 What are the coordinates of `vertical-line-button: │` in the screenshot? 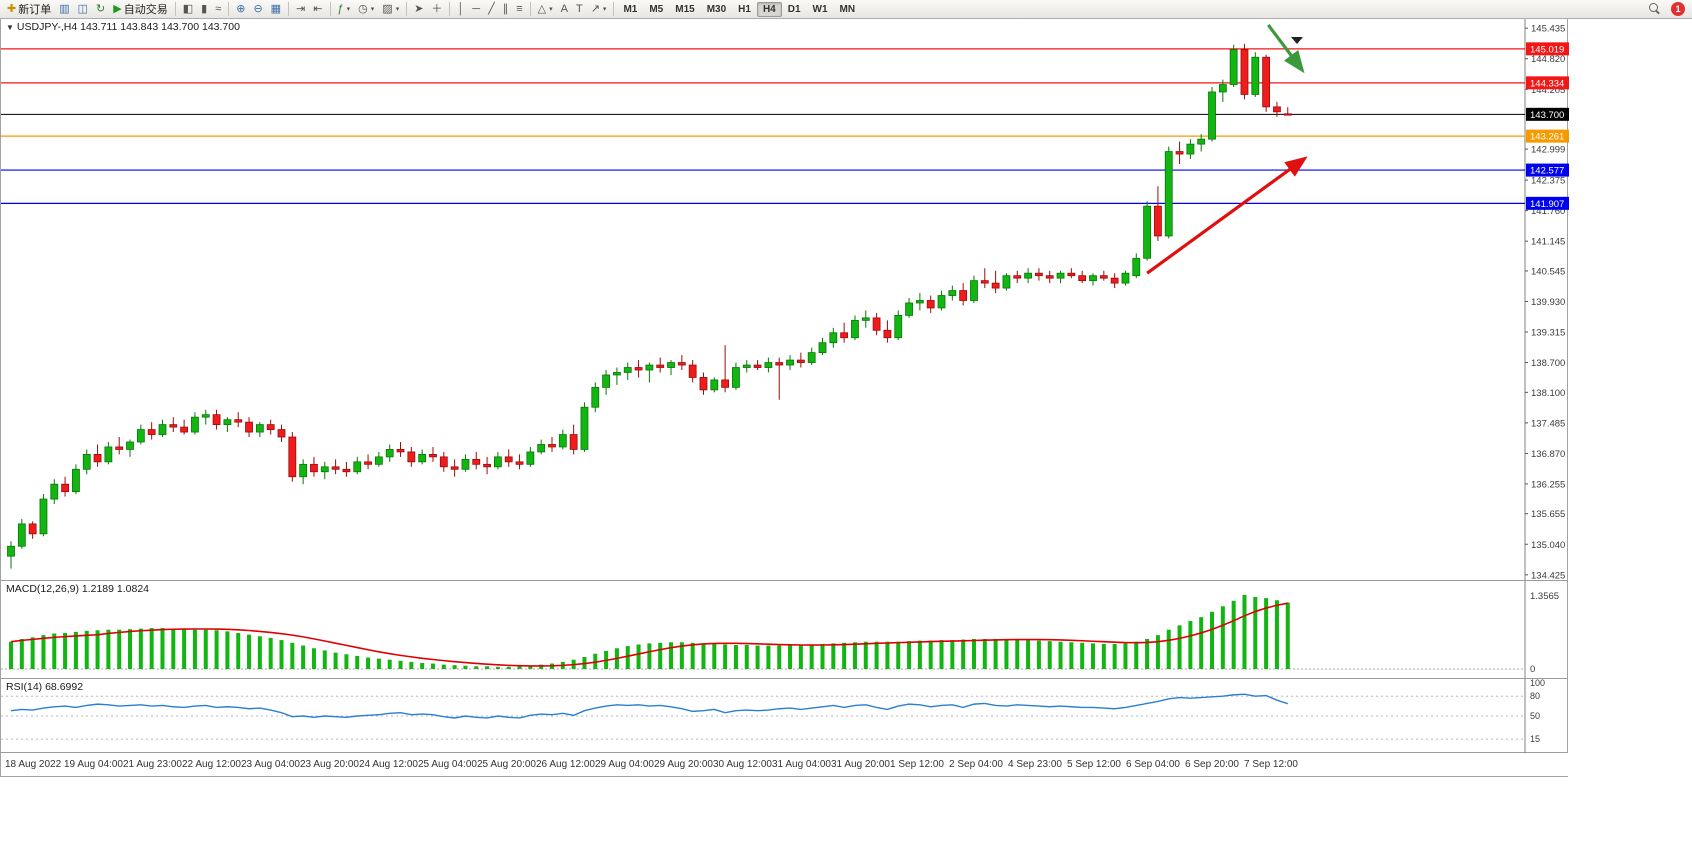 It's located at (460, 9).